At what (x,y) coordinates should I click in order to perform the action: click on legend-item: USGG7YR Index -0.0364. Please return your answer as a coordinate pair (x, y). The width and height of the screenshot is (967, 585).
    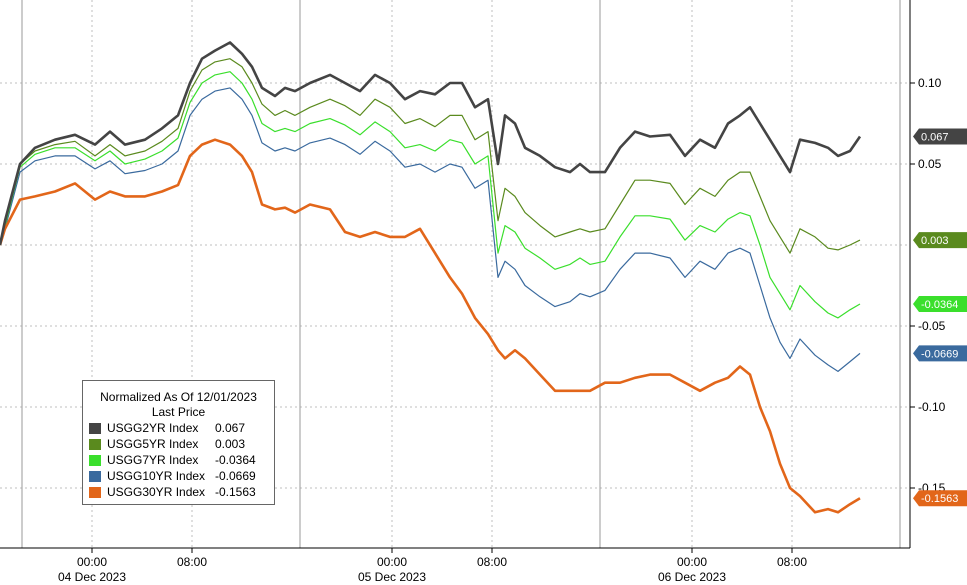
    Looking at the image, I should click on (178, 460).